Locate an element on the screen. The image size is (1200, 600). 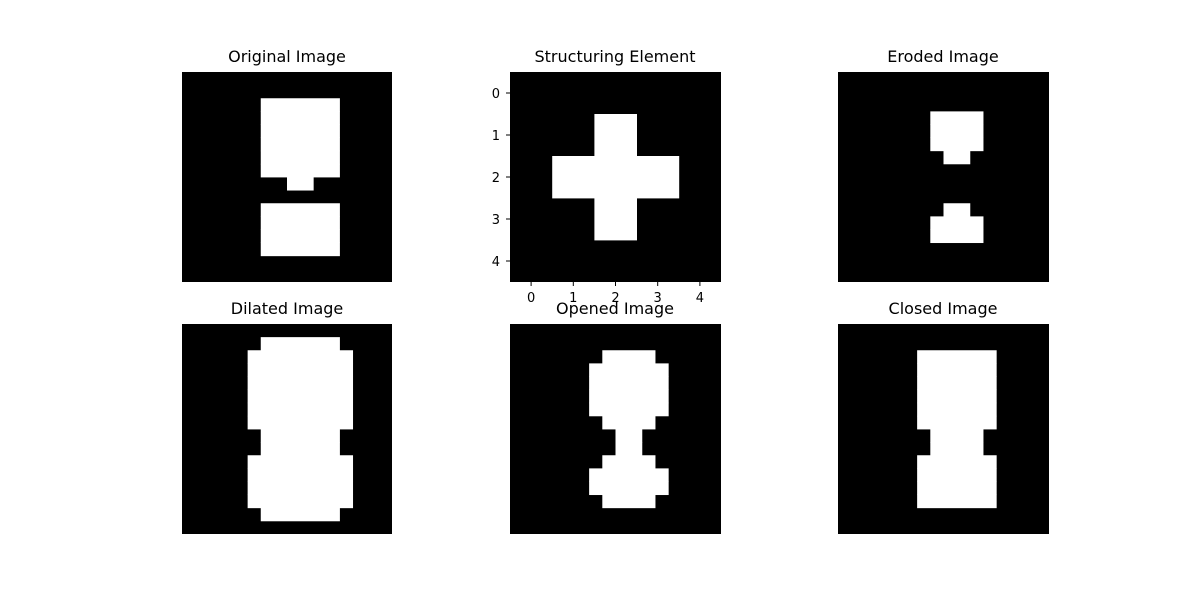
panel-closed-image: Closed Image is located at coordinates (943, 416).